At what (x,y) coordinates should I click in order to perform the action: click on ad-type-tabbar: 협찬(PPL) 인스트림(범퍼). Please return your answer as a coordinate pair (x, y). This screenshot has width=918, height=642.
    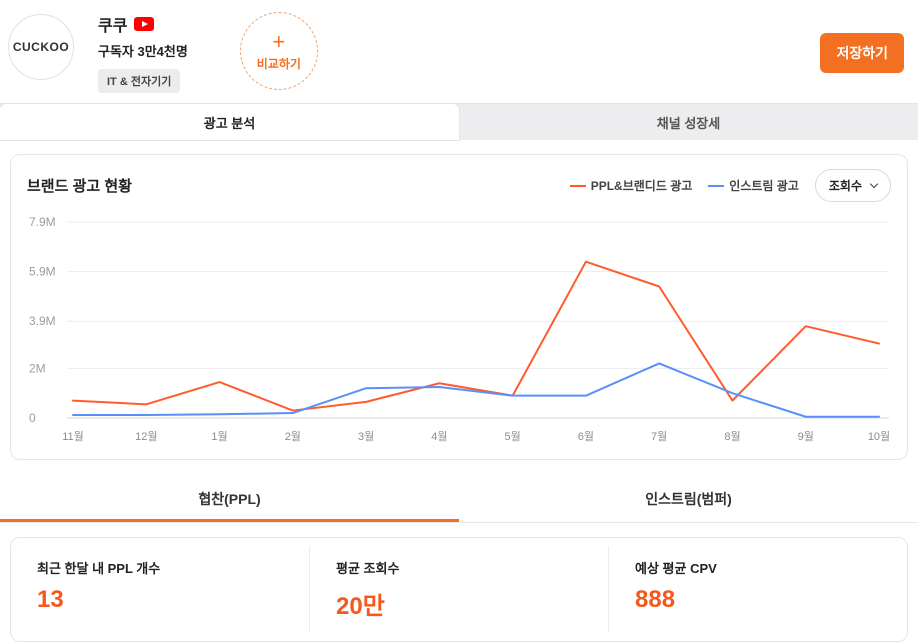
    Looking at the image, I should click on (459, 499).